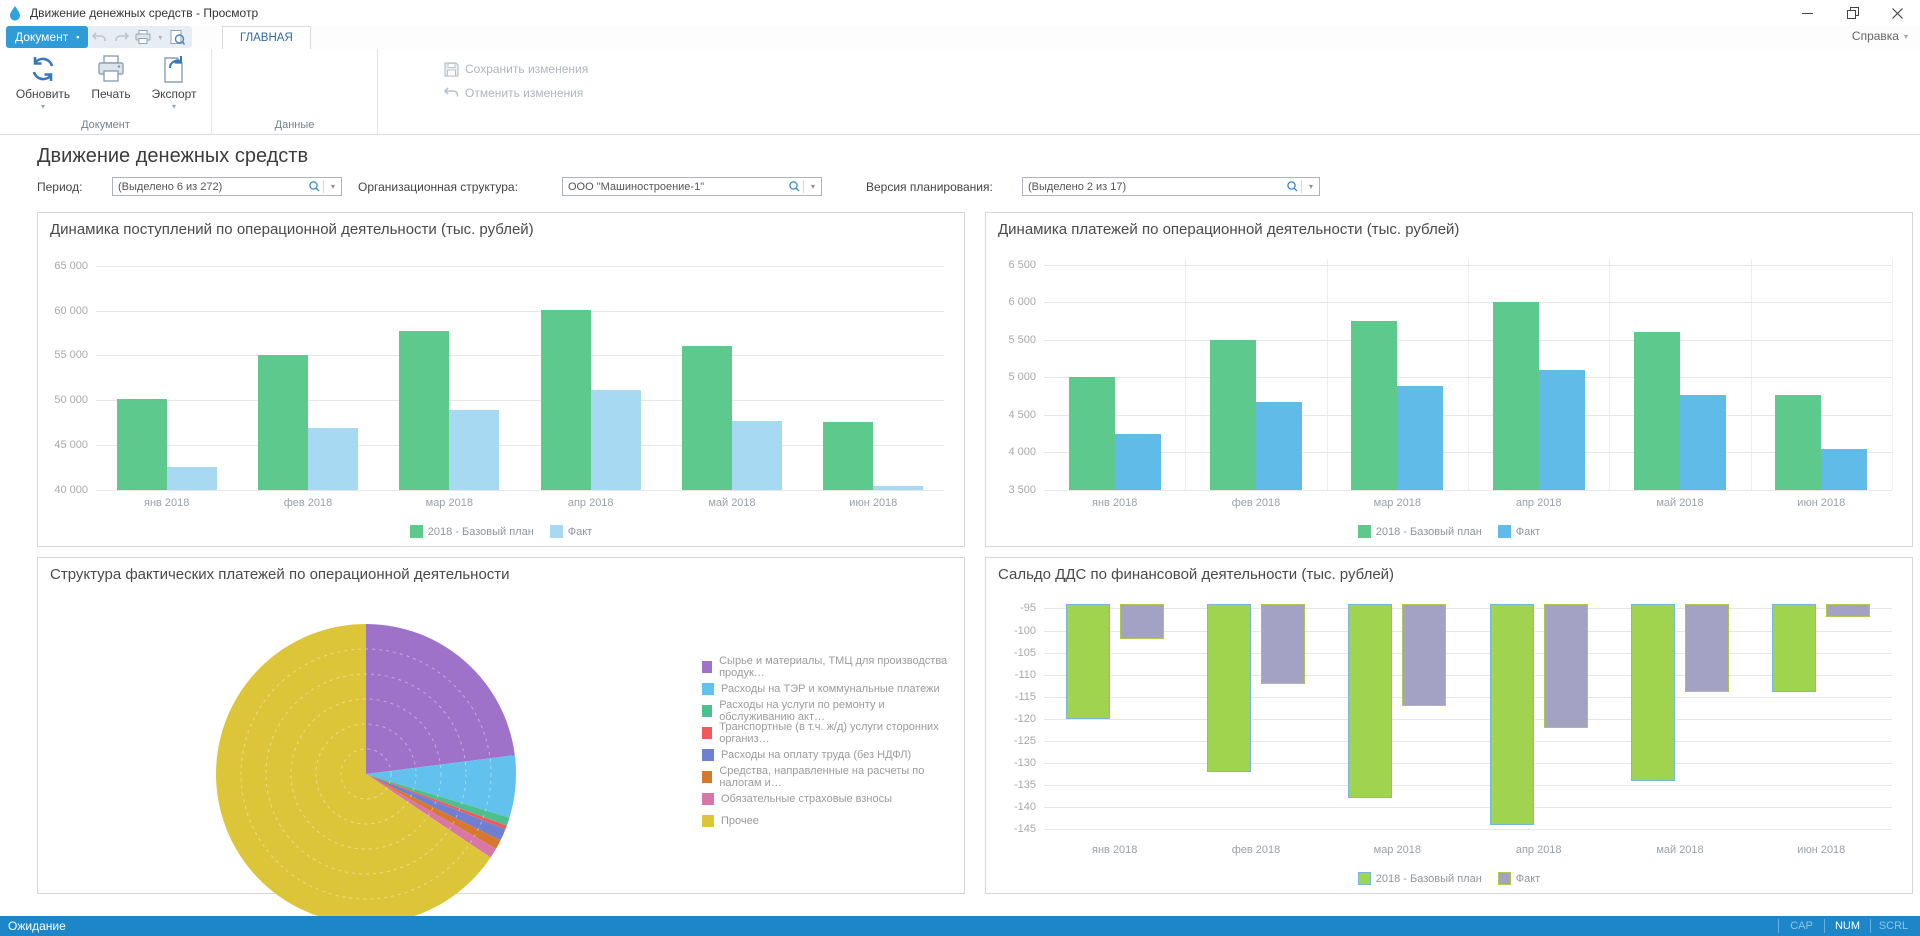 This screenshot has height=936, width=1920. Describe the element at coordinates (15, 13) in the screenshot. I see `app-droplet-icon` at that location.